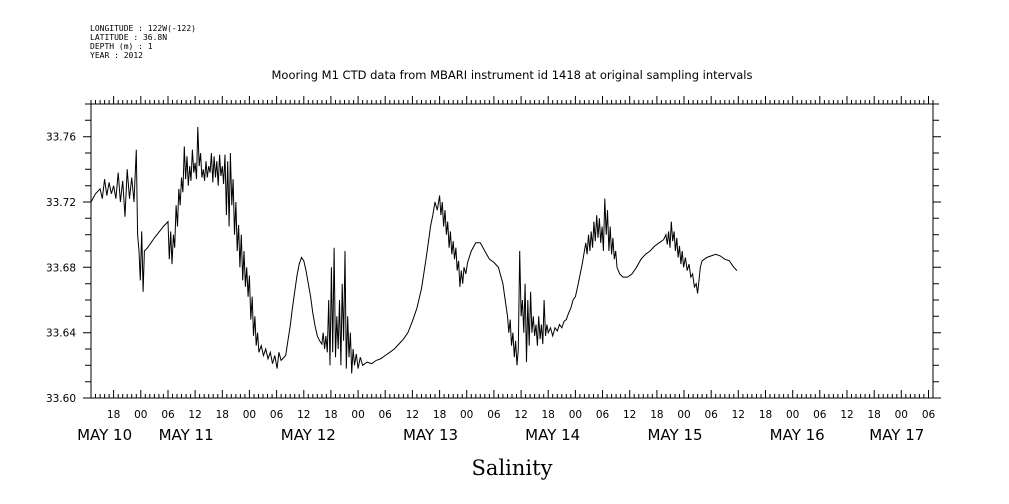 This screenshot has height=504, width=1009. Describe the element at coordinates (430, 435) in the screenshot. I see `x-day-label: MAY 13` at that location.